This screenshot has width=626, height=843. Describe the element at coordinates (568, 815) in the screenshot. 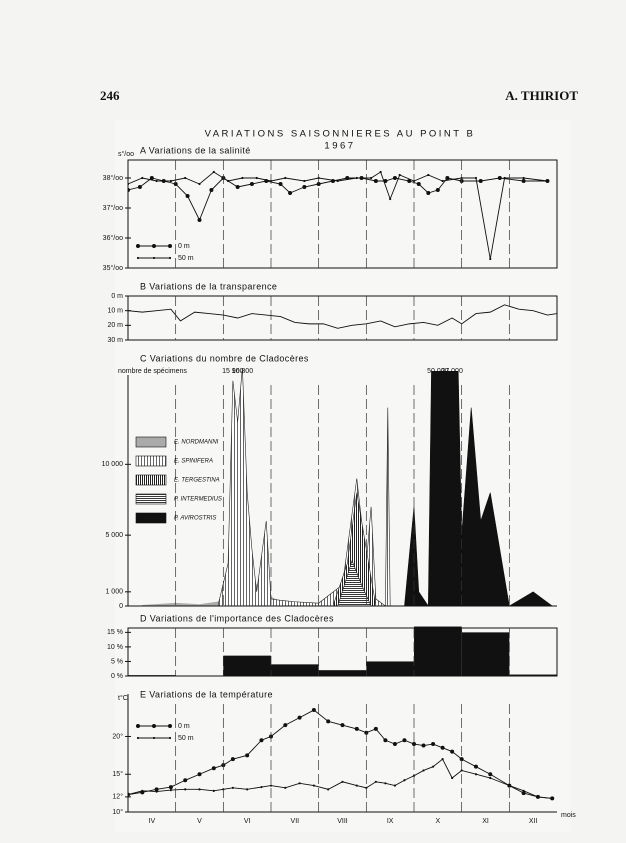

I see `x-axis-label: mois` at that location.